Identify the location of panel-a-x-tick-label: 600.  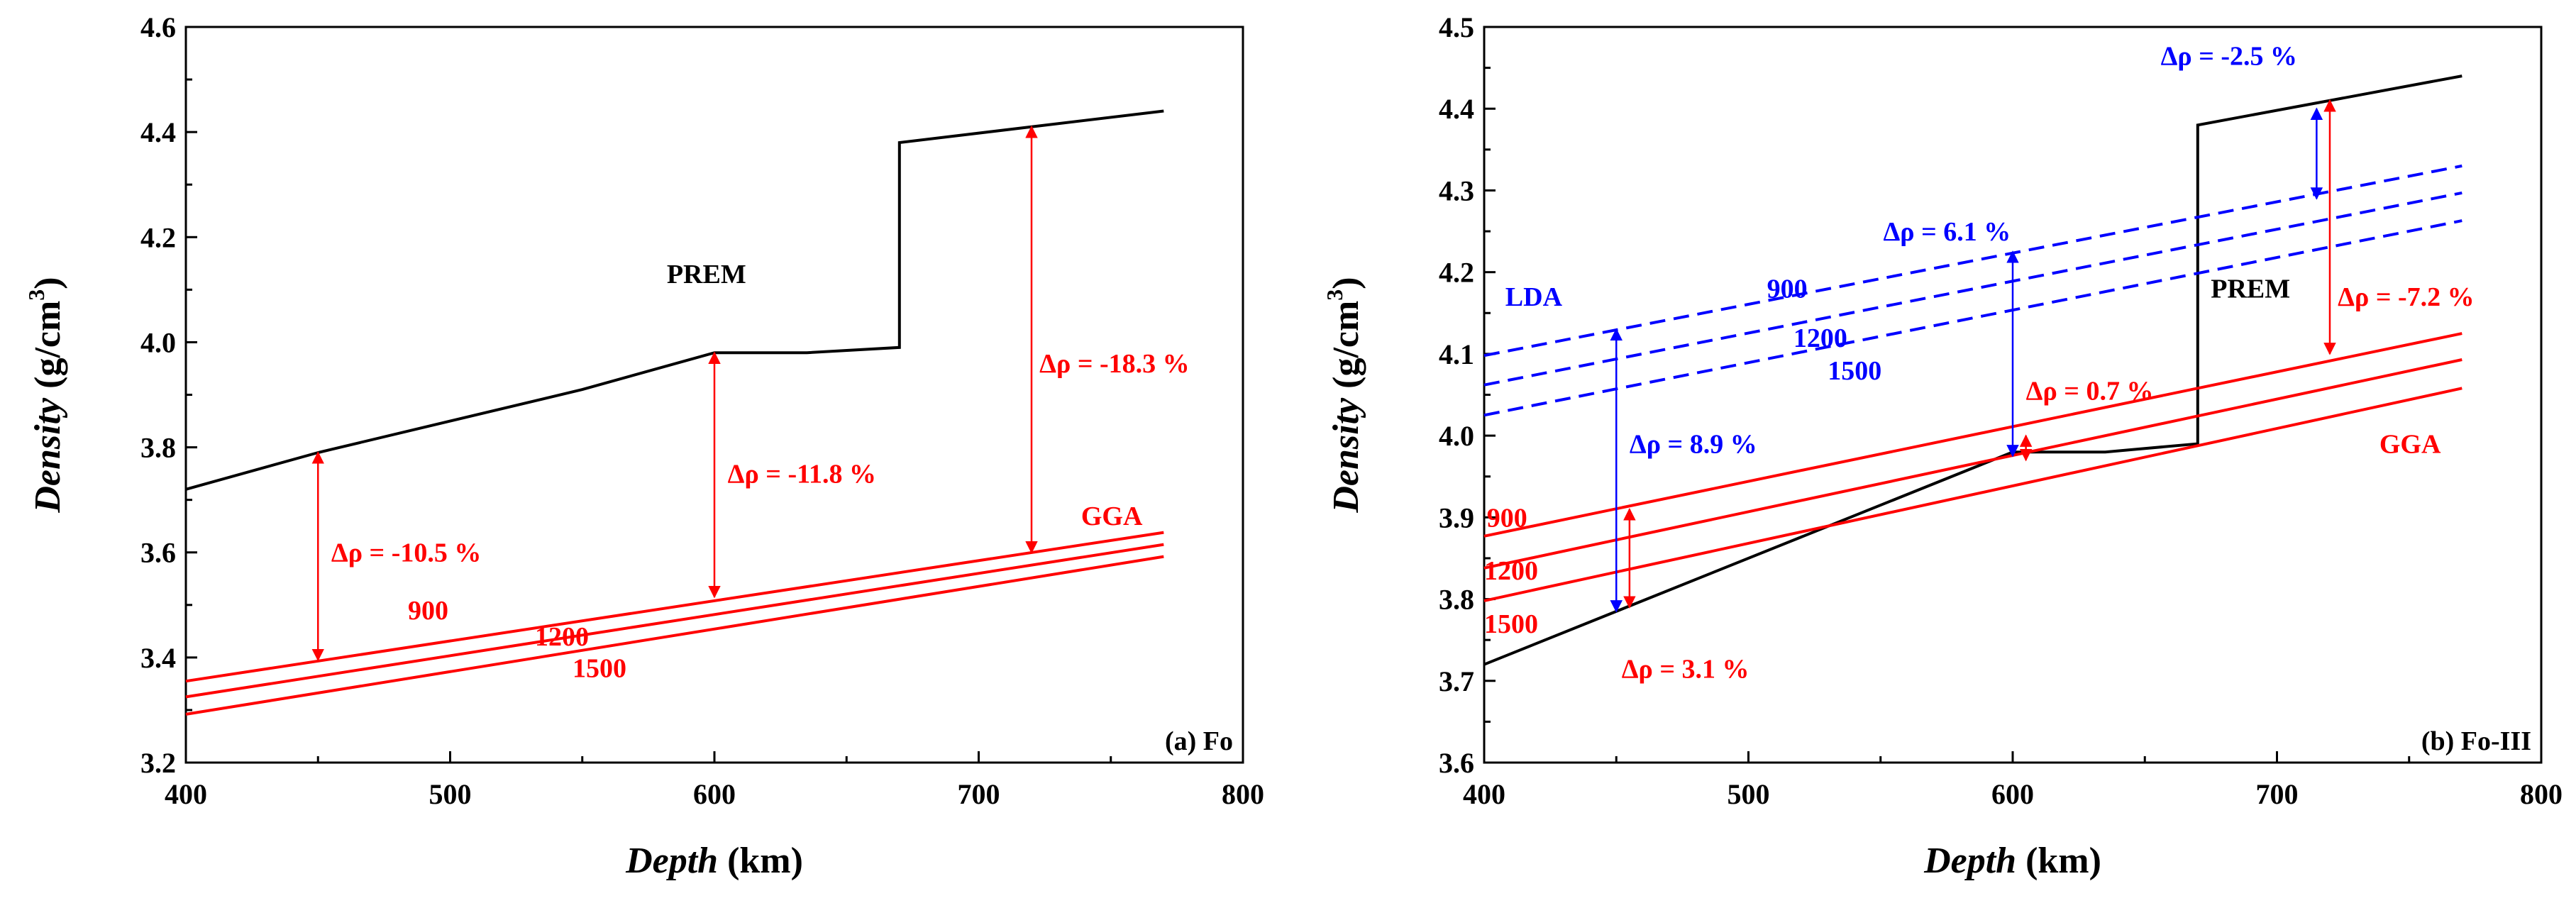
(714, 794).